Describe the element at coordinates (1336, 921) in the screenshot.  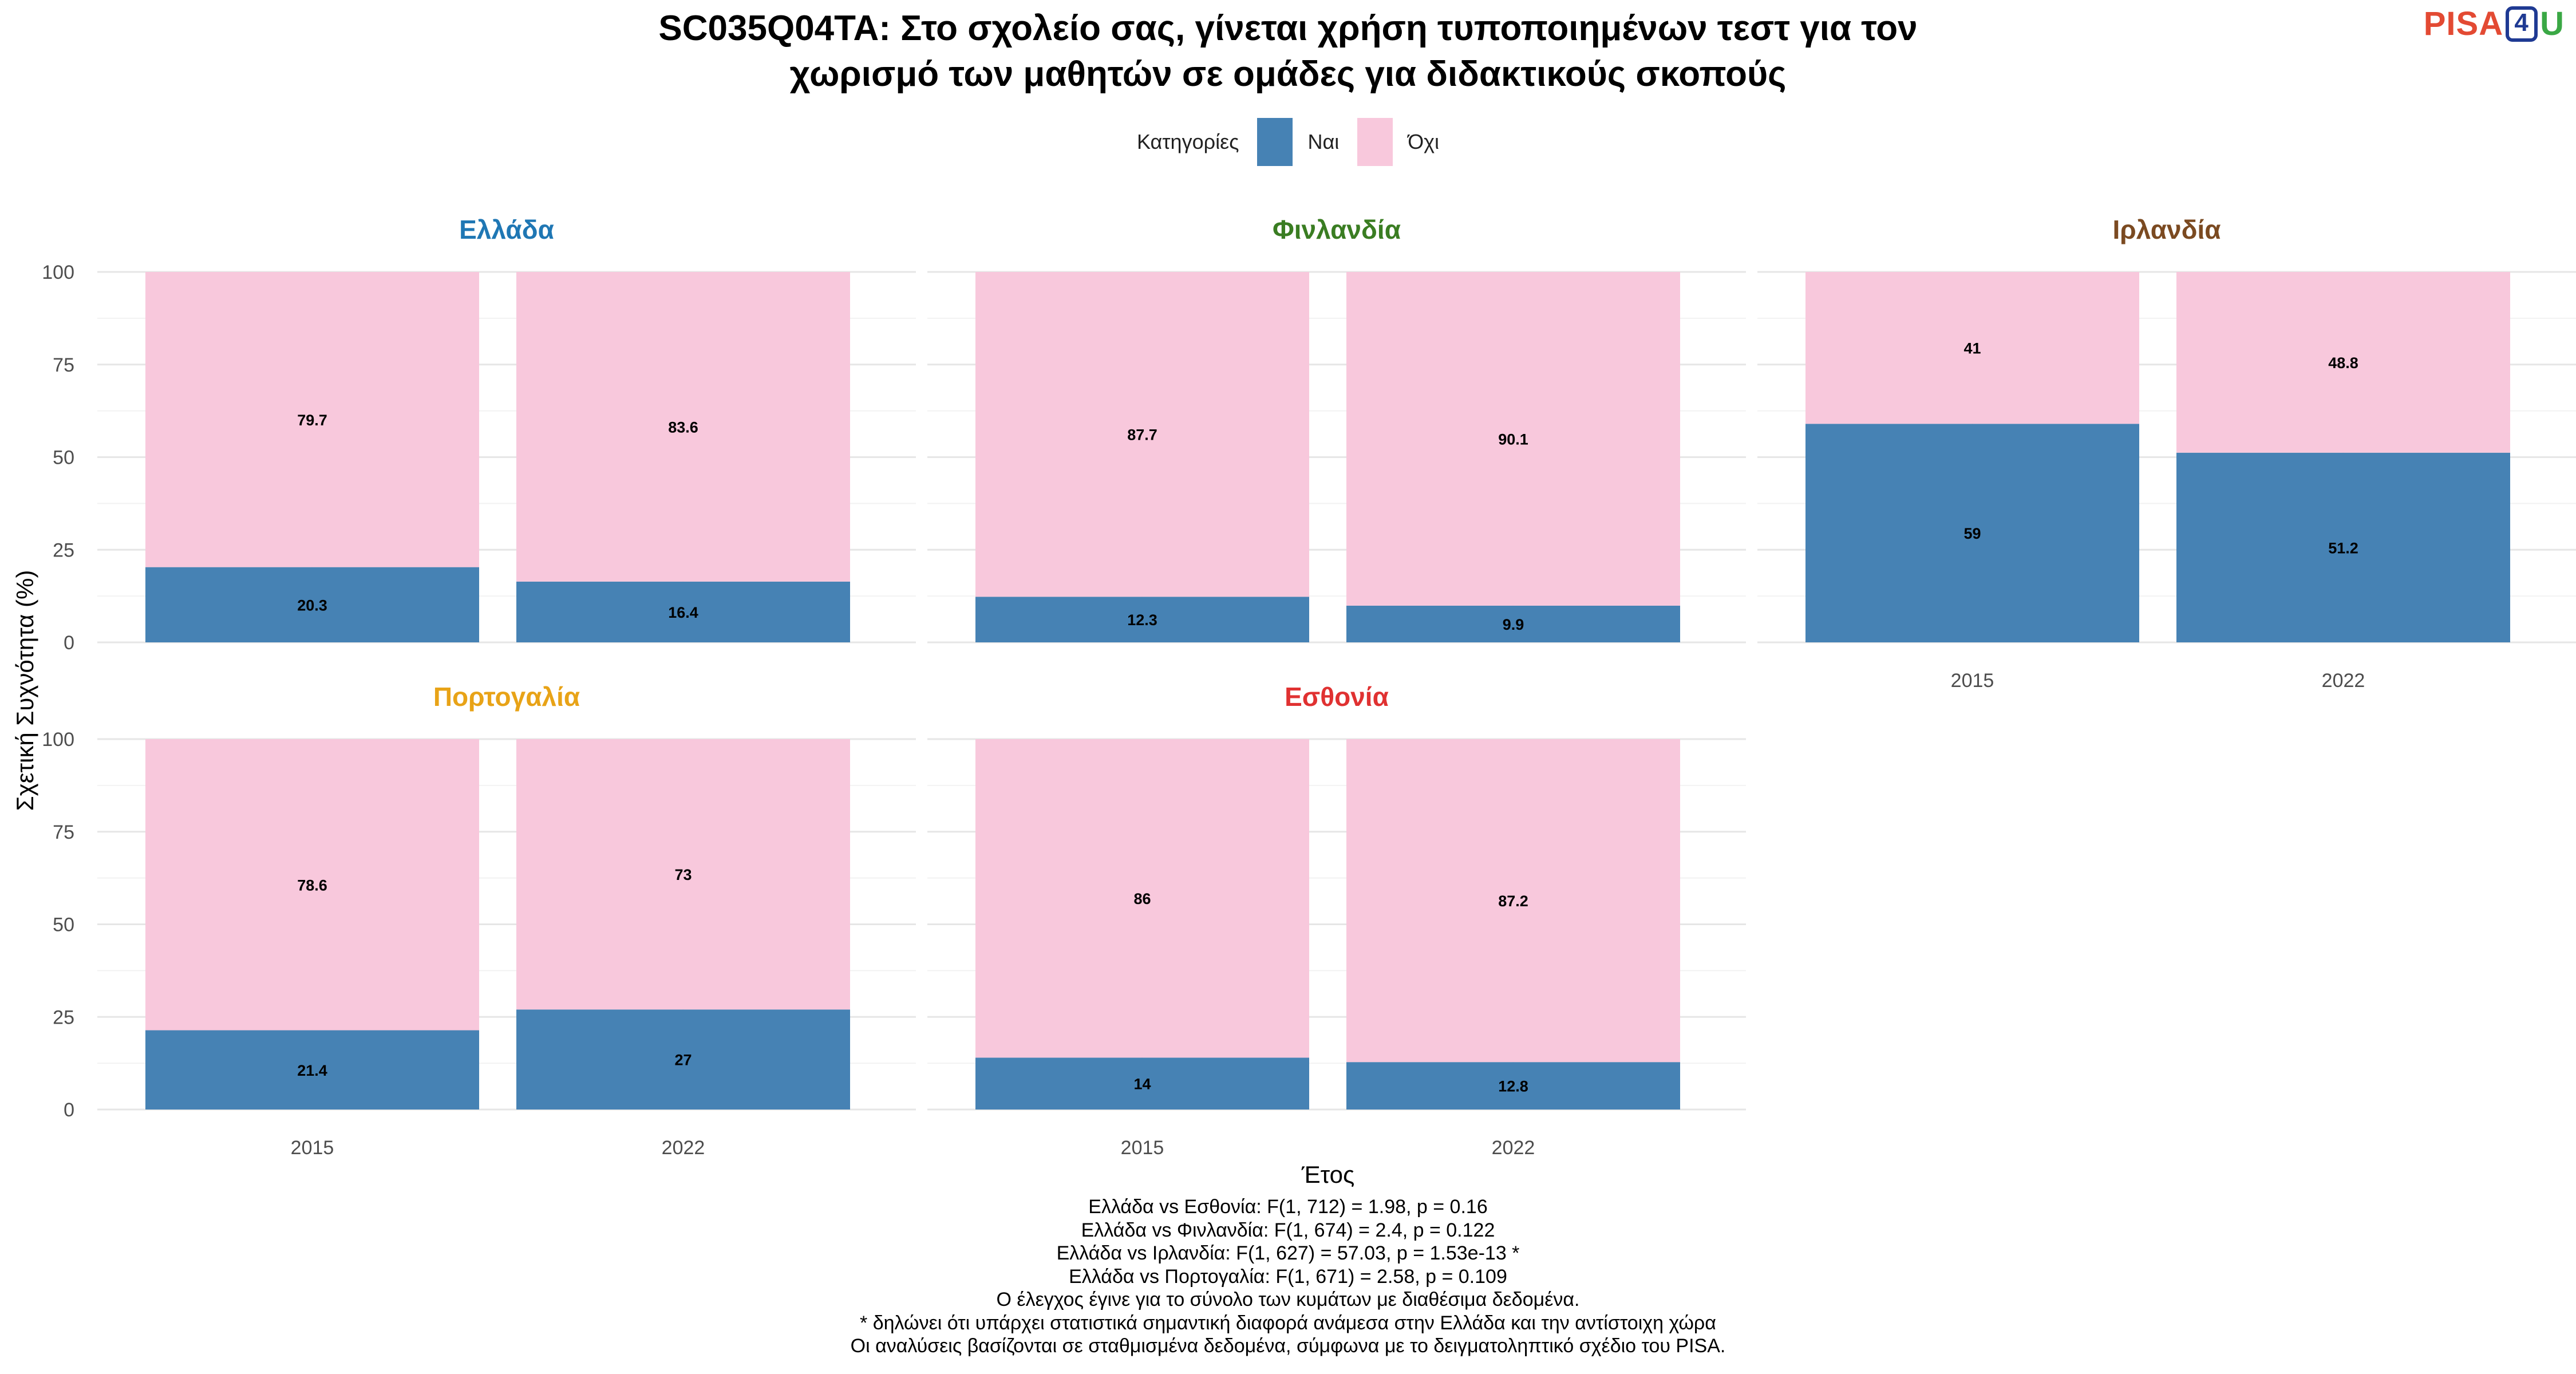
I see `panel-5: Εσθονία 14 86 2015 12.8 87.2 2022` at that location.